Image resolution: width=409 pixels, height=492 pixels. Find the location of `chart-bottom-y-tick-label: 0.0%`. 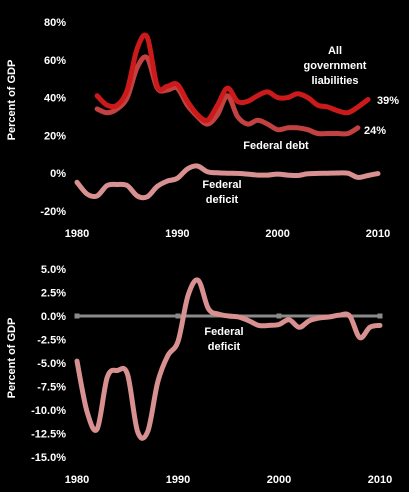

chart-bottom-y-tick-label: 0.0% is located at coordinates (53, 317).